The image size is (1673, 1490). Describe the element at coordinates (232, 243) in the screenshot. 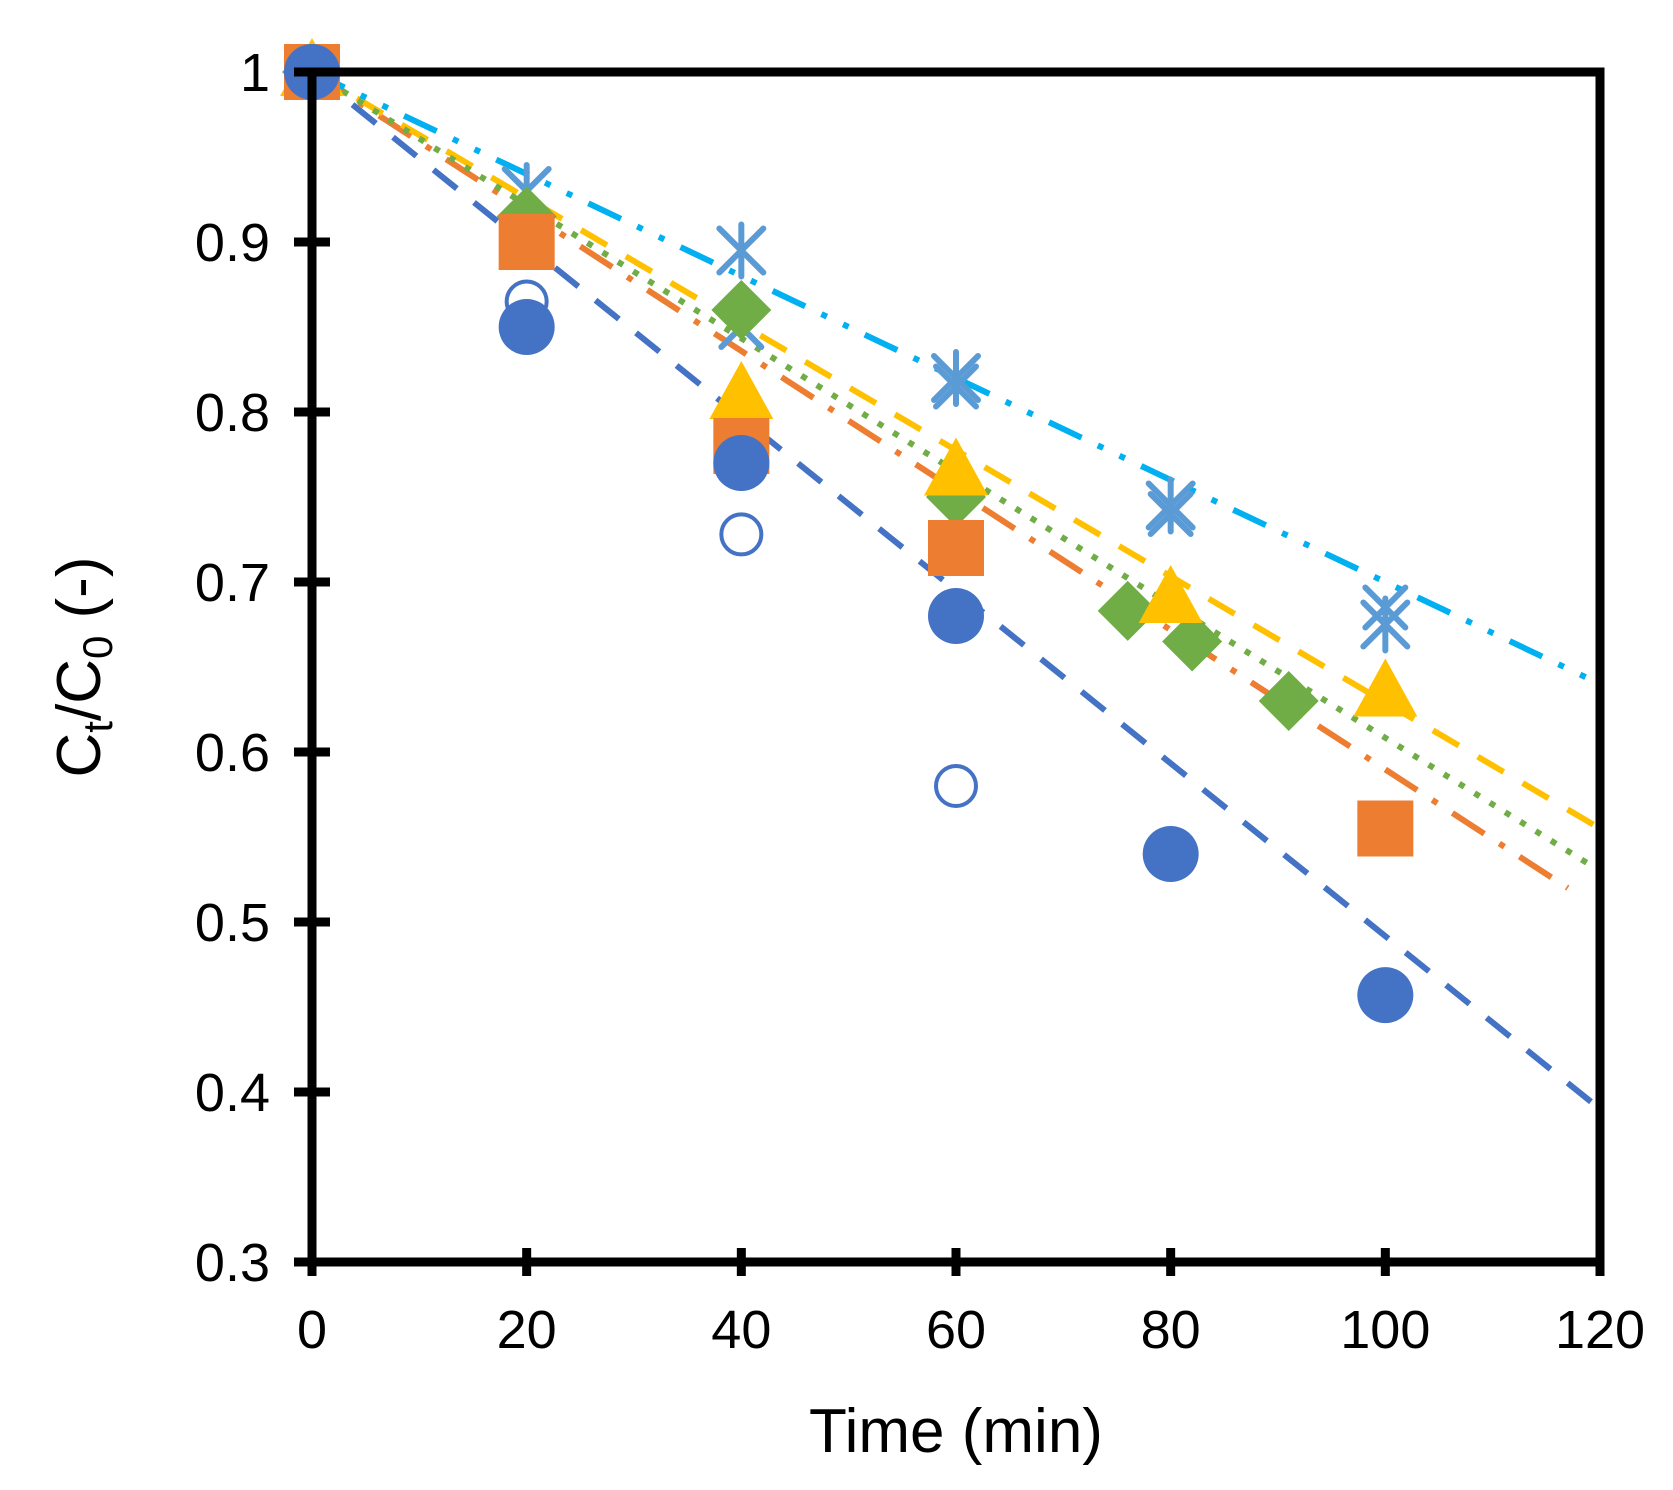

I see `y-tick-label: 0.9` at that location.